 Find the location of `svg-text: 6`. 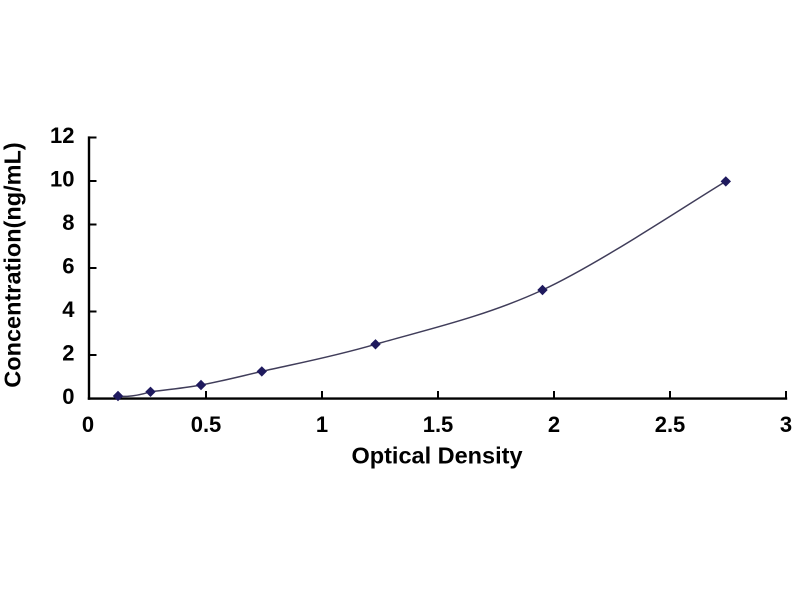

svg-text: 6 is located at coordinates (68, 266).